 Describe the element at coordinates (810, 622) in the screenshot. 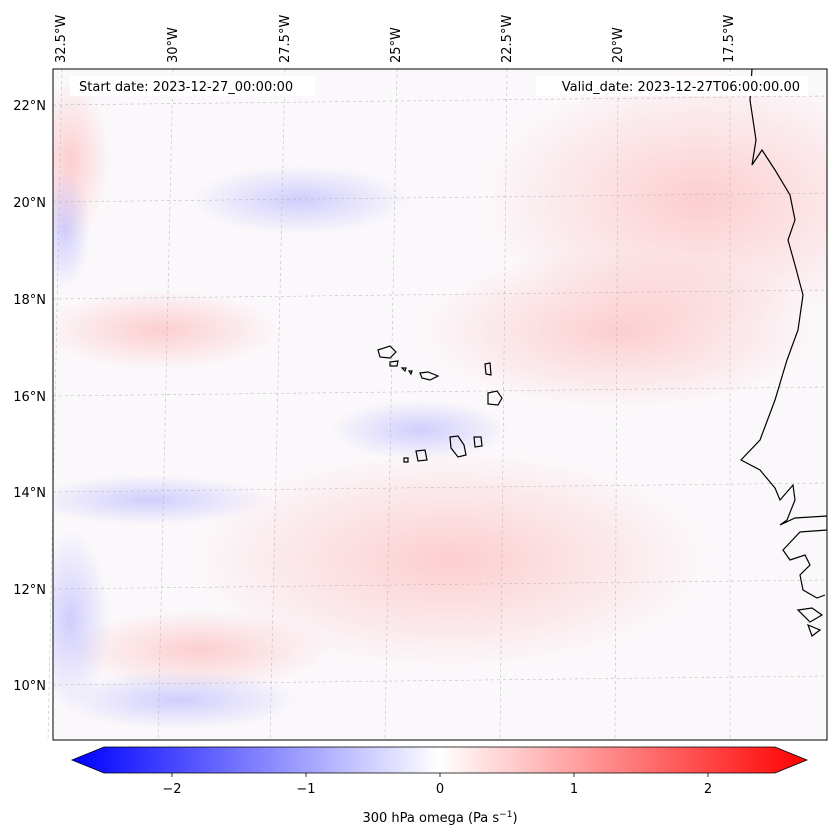

I see `coast-islands` at that location.